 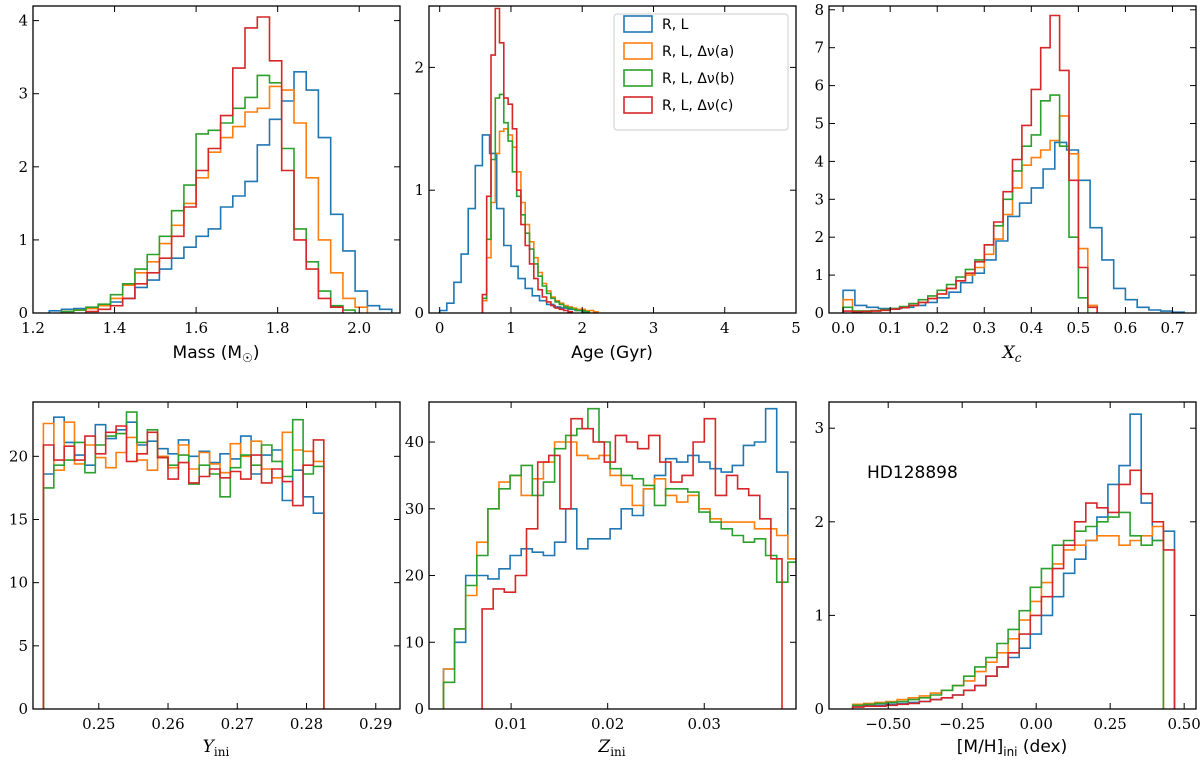 I want to click on xtick-label-xc: 0.5, so click(x=1078, y=328).